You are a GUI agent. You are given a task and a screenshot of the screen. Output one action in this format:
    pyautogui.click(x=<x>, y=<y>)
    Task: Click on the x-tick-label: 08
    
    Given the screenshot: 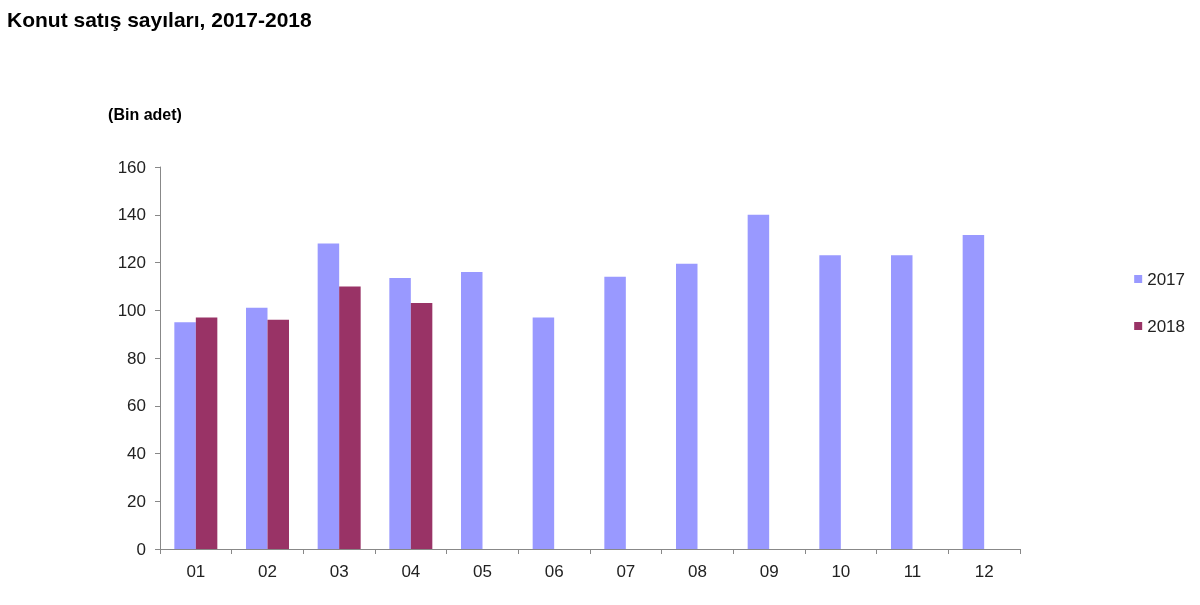 What is the action you would take?
    pyautogui.click(x=697, y=571)
    